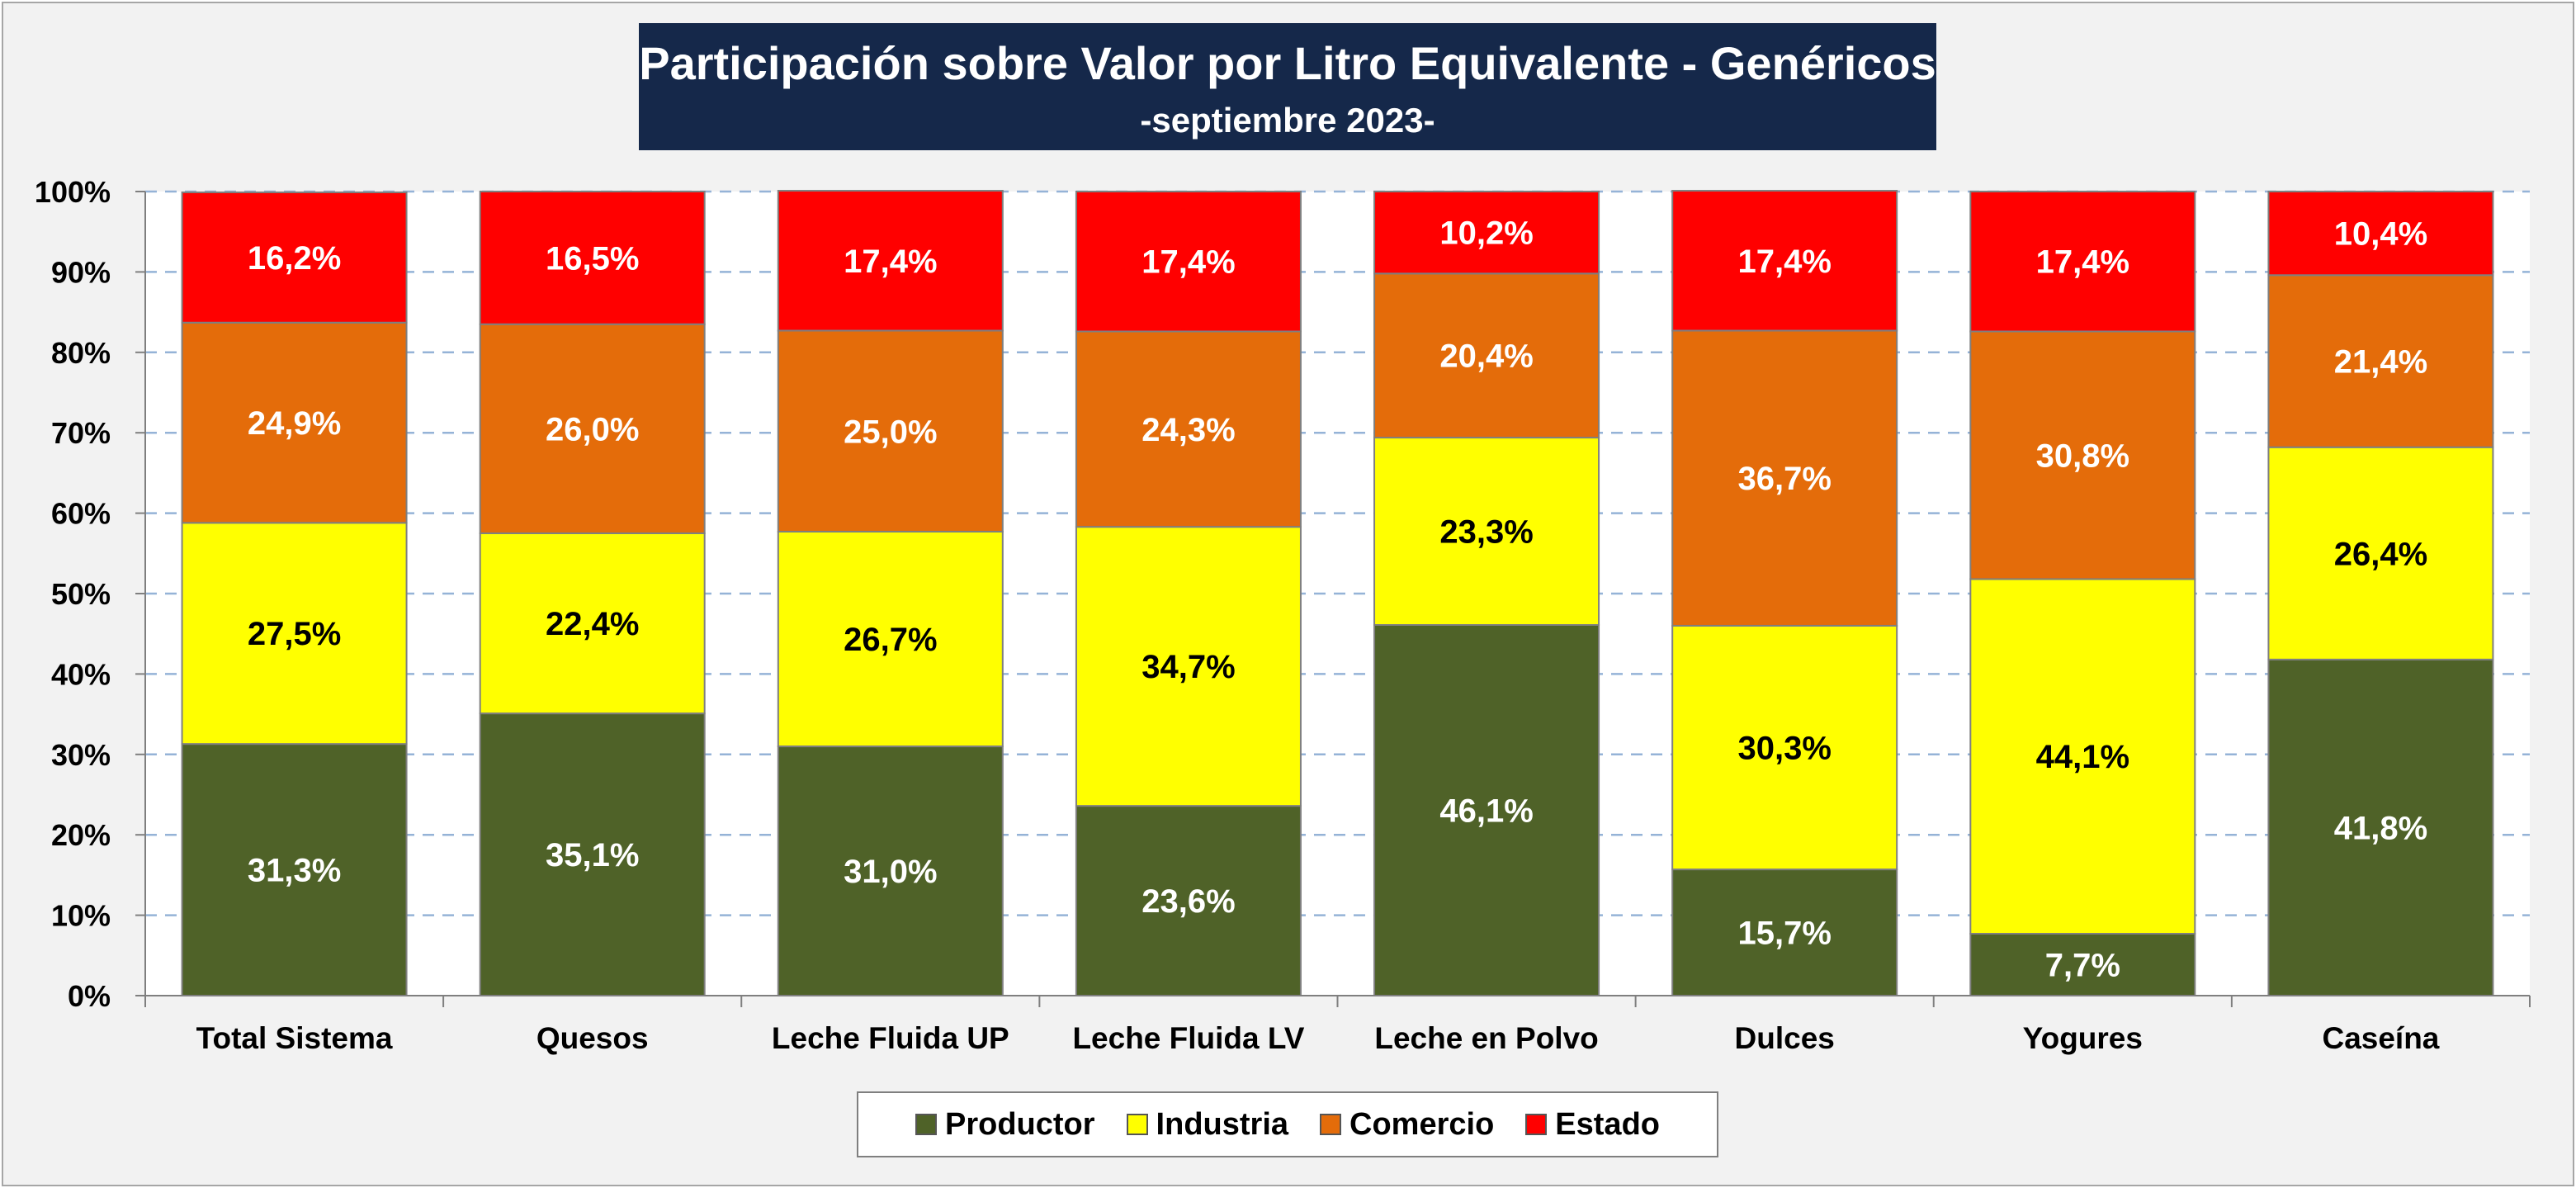 The width and height of the screenshot is (2576, 1188). I want to click on data-label: 44,1%, so click(2082, 757).